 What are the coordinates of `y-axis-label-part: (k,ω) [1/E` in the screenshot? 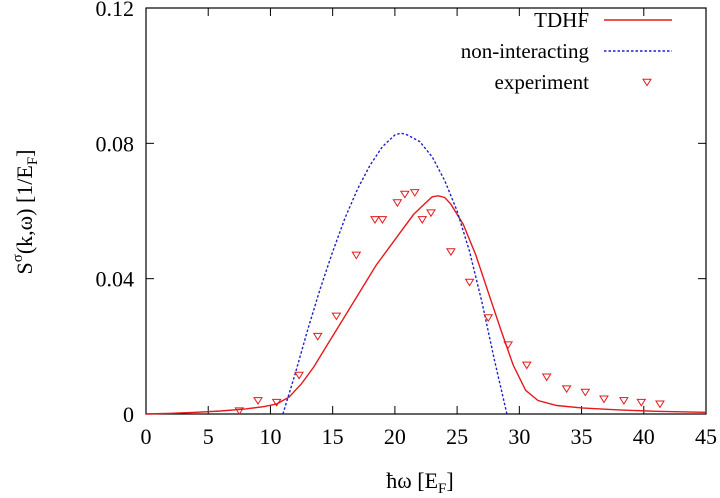 It's located at (24, 209).